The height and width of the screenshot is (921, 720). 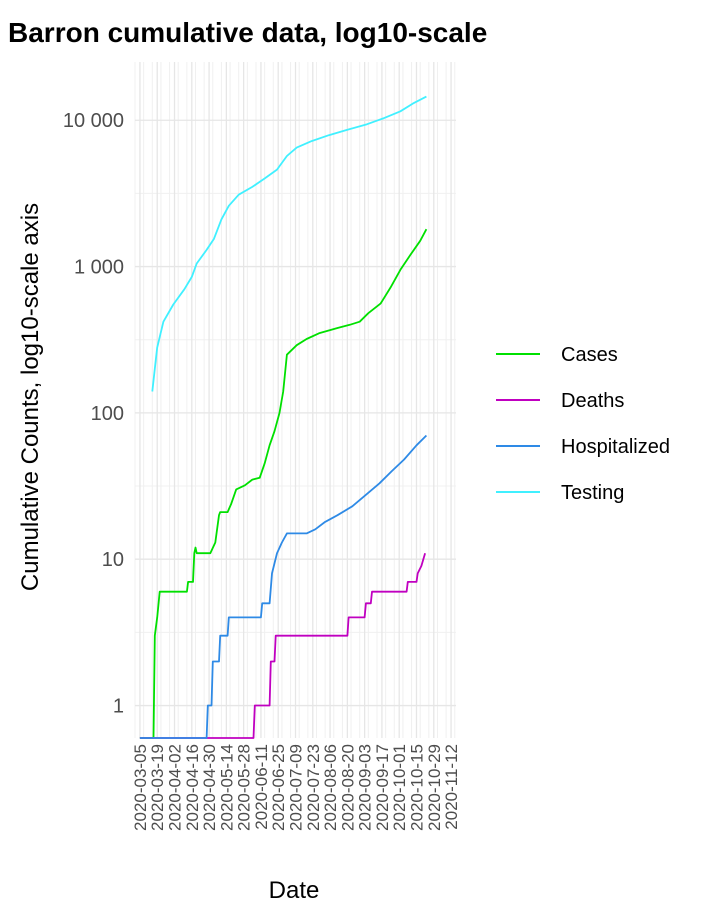 What do you see at coordinates (175, 787) in the screenshot?
I see `x-tick-label: 2020-04-02` at bounding box center [175, 787].